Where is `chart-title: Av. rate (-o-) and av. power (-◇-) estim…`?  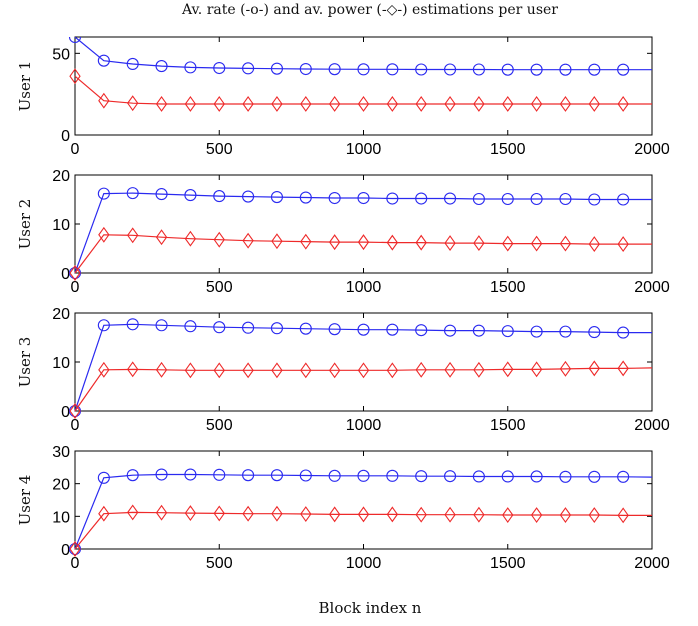
chart-title: Av. rate (-o-) and av. power (-◇-) estim… is located at coordinates (369, 10).